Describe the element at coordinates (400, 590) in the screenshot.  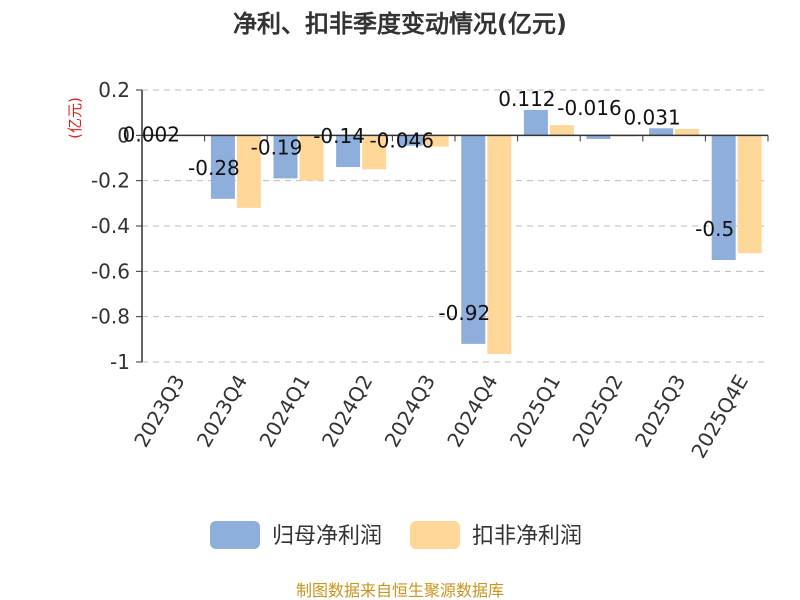
I see `source-note: 制图数据来自恒生聚源数据库` at that location.